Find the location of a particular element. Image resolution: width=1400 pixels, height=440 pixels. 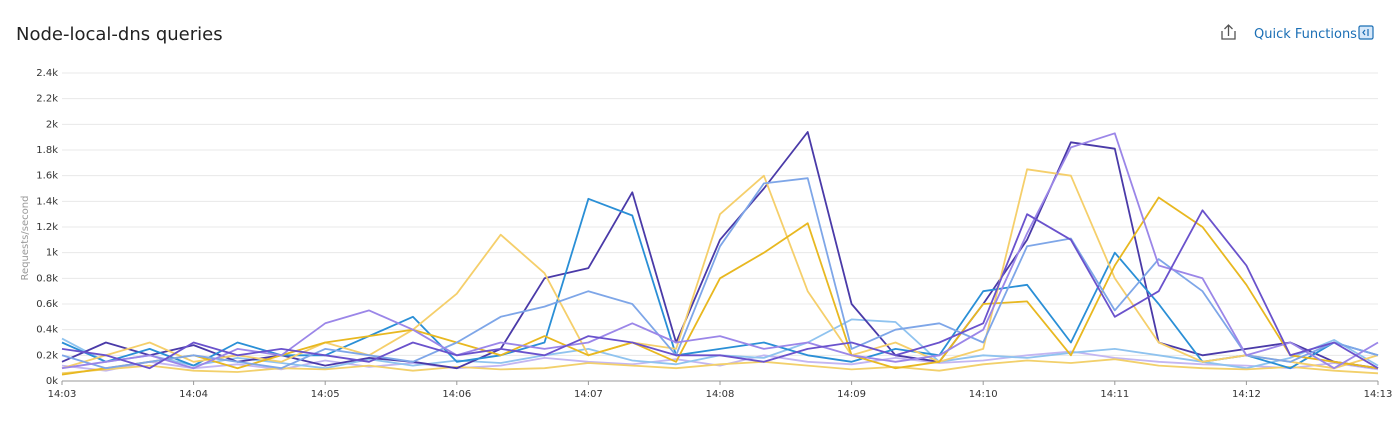

y-tick-label: 1.8k is located at coordinates (47, 150).